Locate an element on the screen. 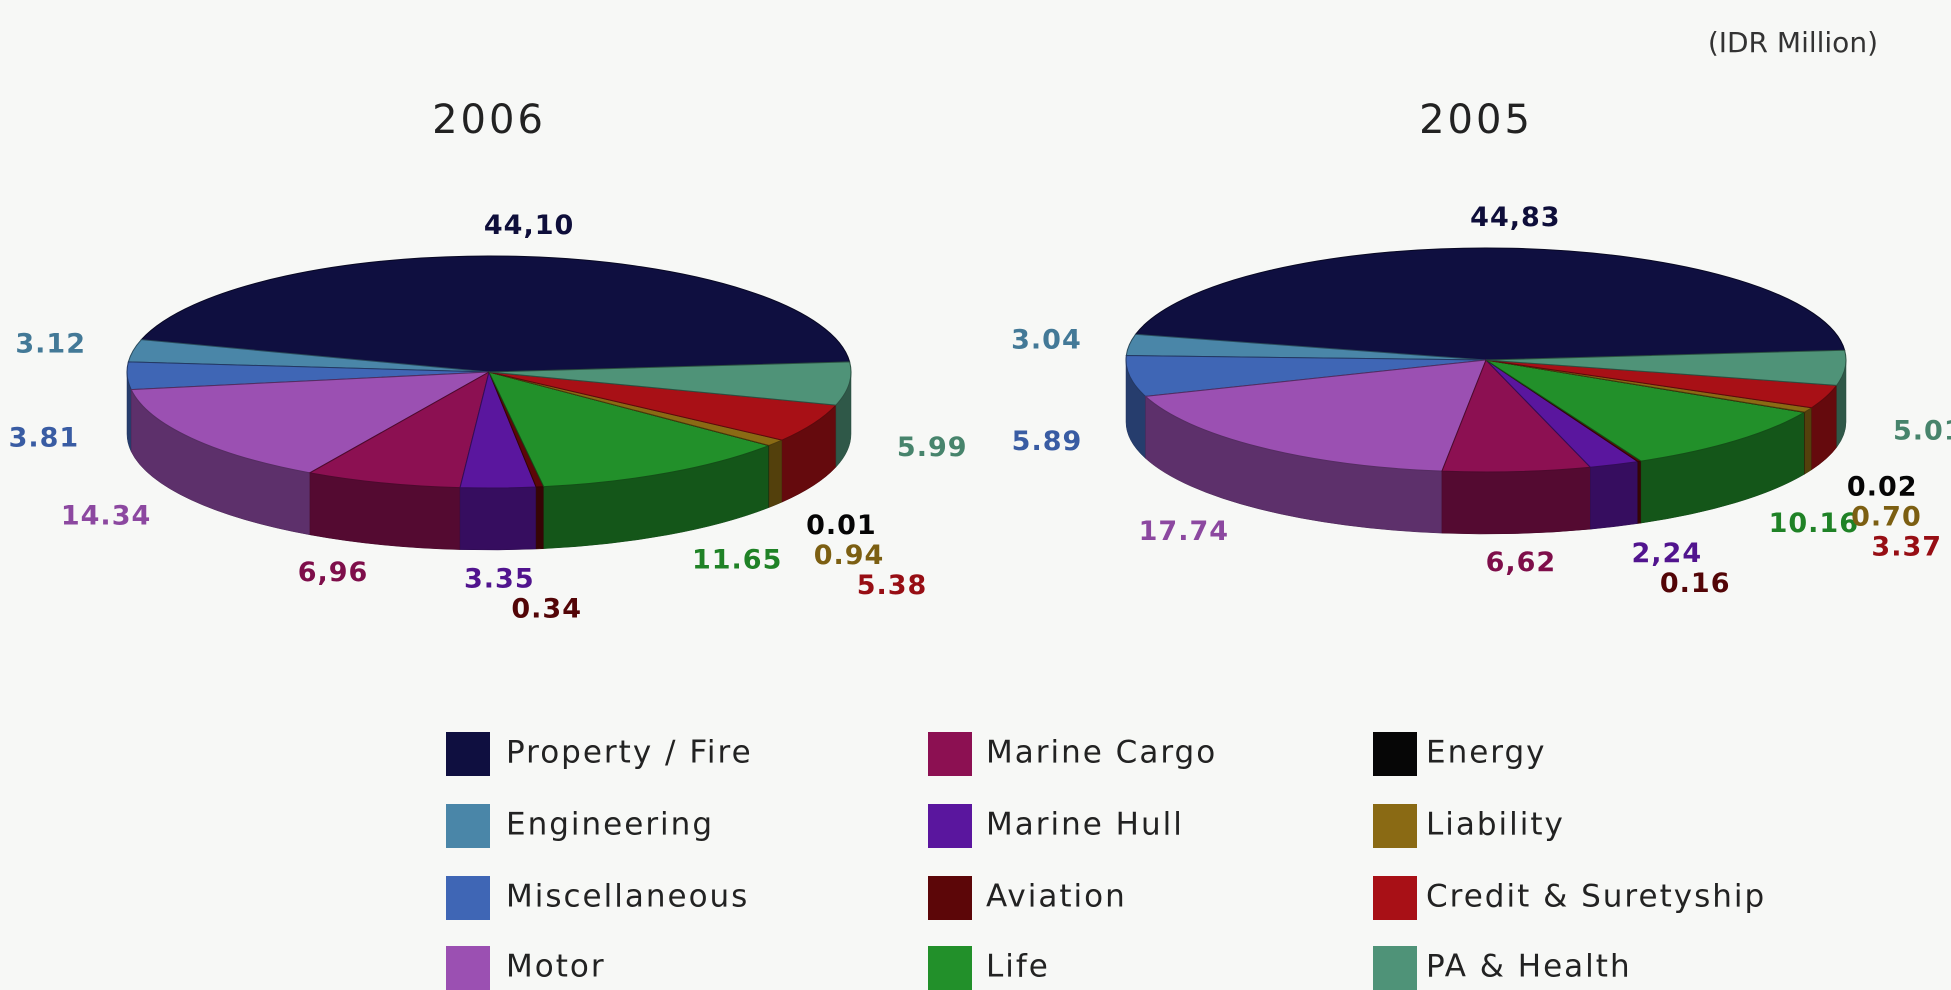  legend-label: Engineering is located at coordinates (610, 825).